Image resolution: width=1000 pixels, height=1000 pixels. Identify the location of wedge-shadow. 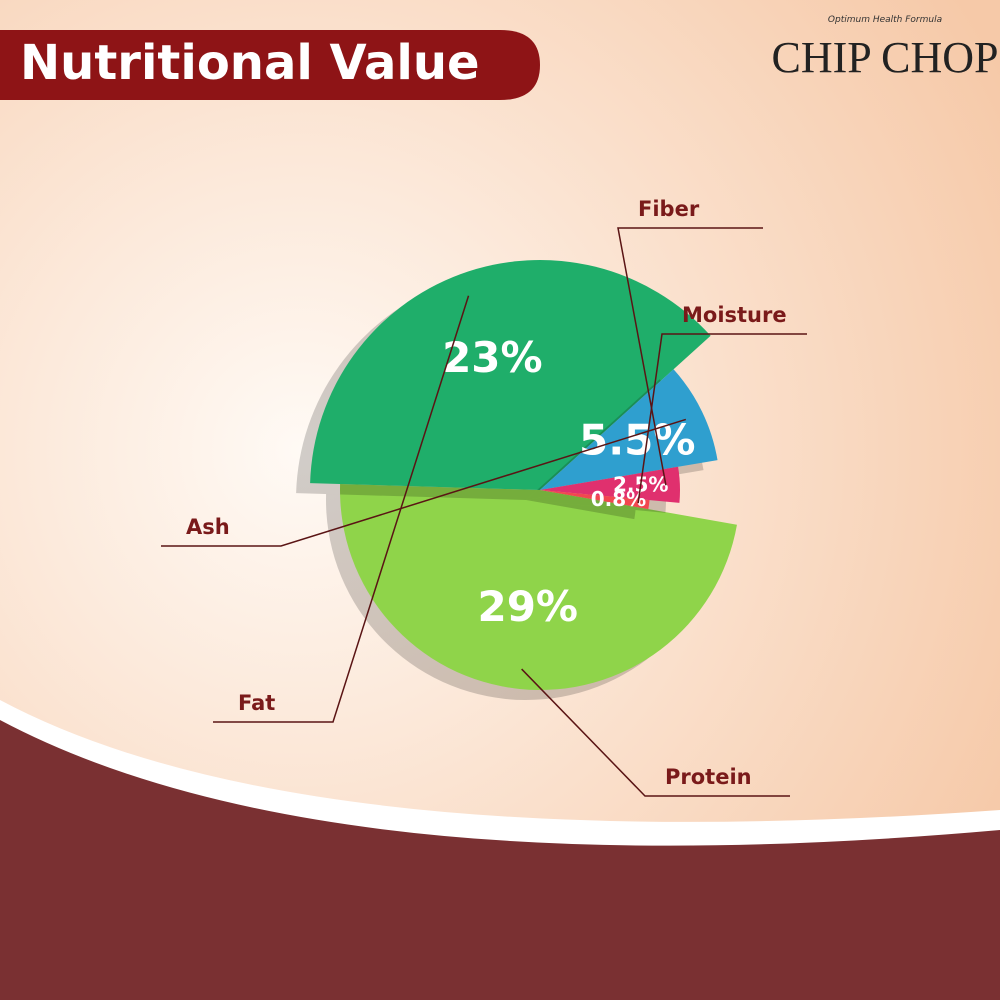
(581, 510).